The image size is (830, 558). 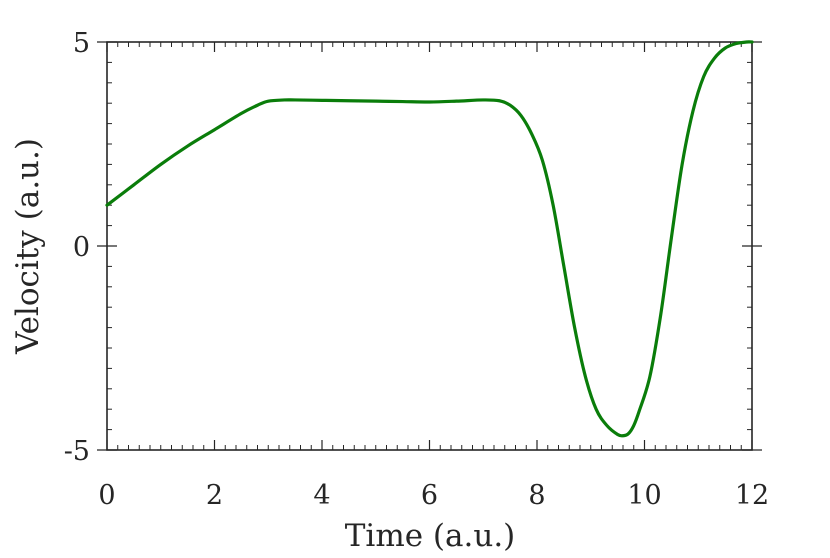 What do you see at coordinates (214, 495) in the screenshot?
I see `x-tick-label: 2` at bounding box center [214, 495].